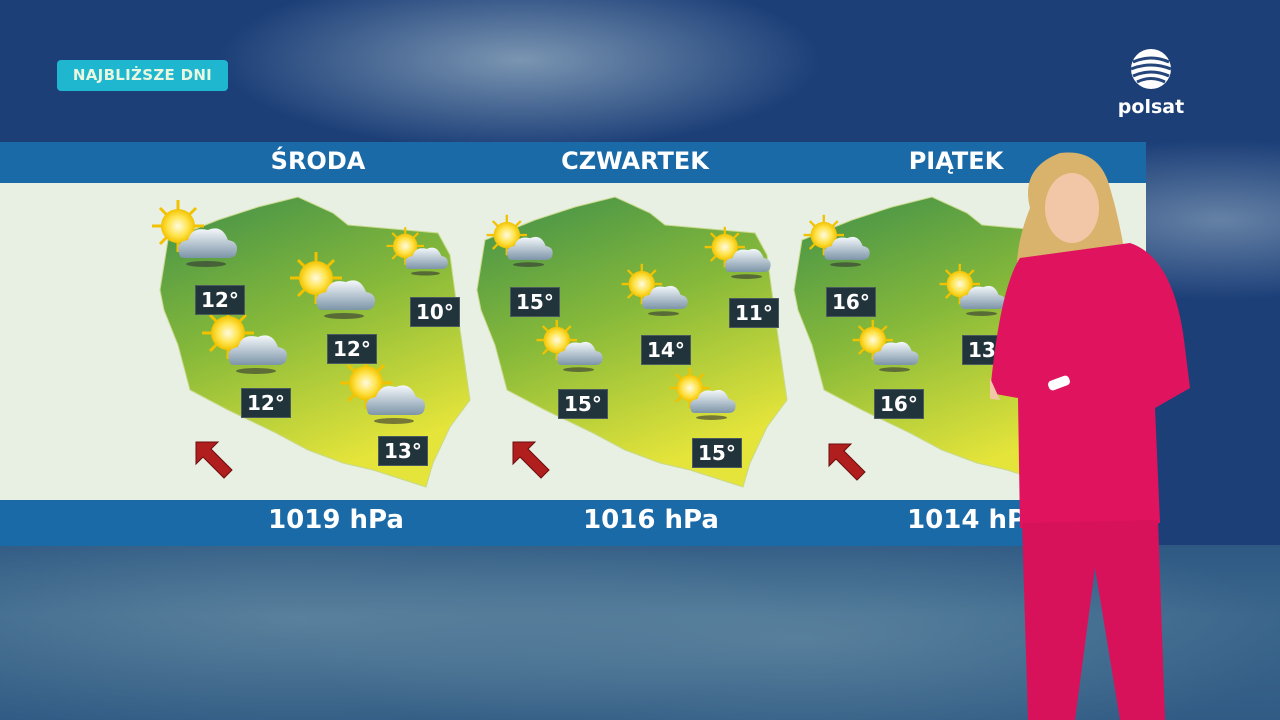 This screenshot has width=1280, height=720. What do you see at coordinates (1151, 107) in the screenshot?
I see `logo-text: polsat` at bounding box center [1151, 107].